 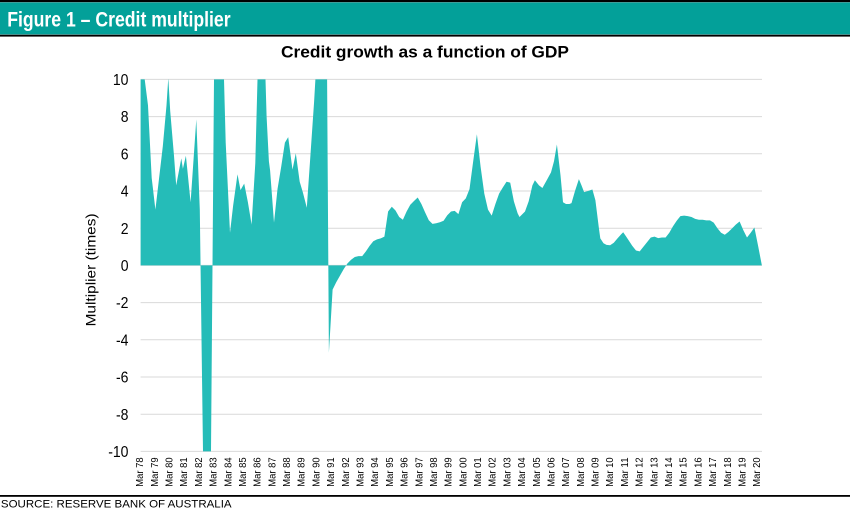 What do you see at coordinates (390, 472) in the screenshot?
I see `svg-text: Mar 95` at bounding box center [390, 472].